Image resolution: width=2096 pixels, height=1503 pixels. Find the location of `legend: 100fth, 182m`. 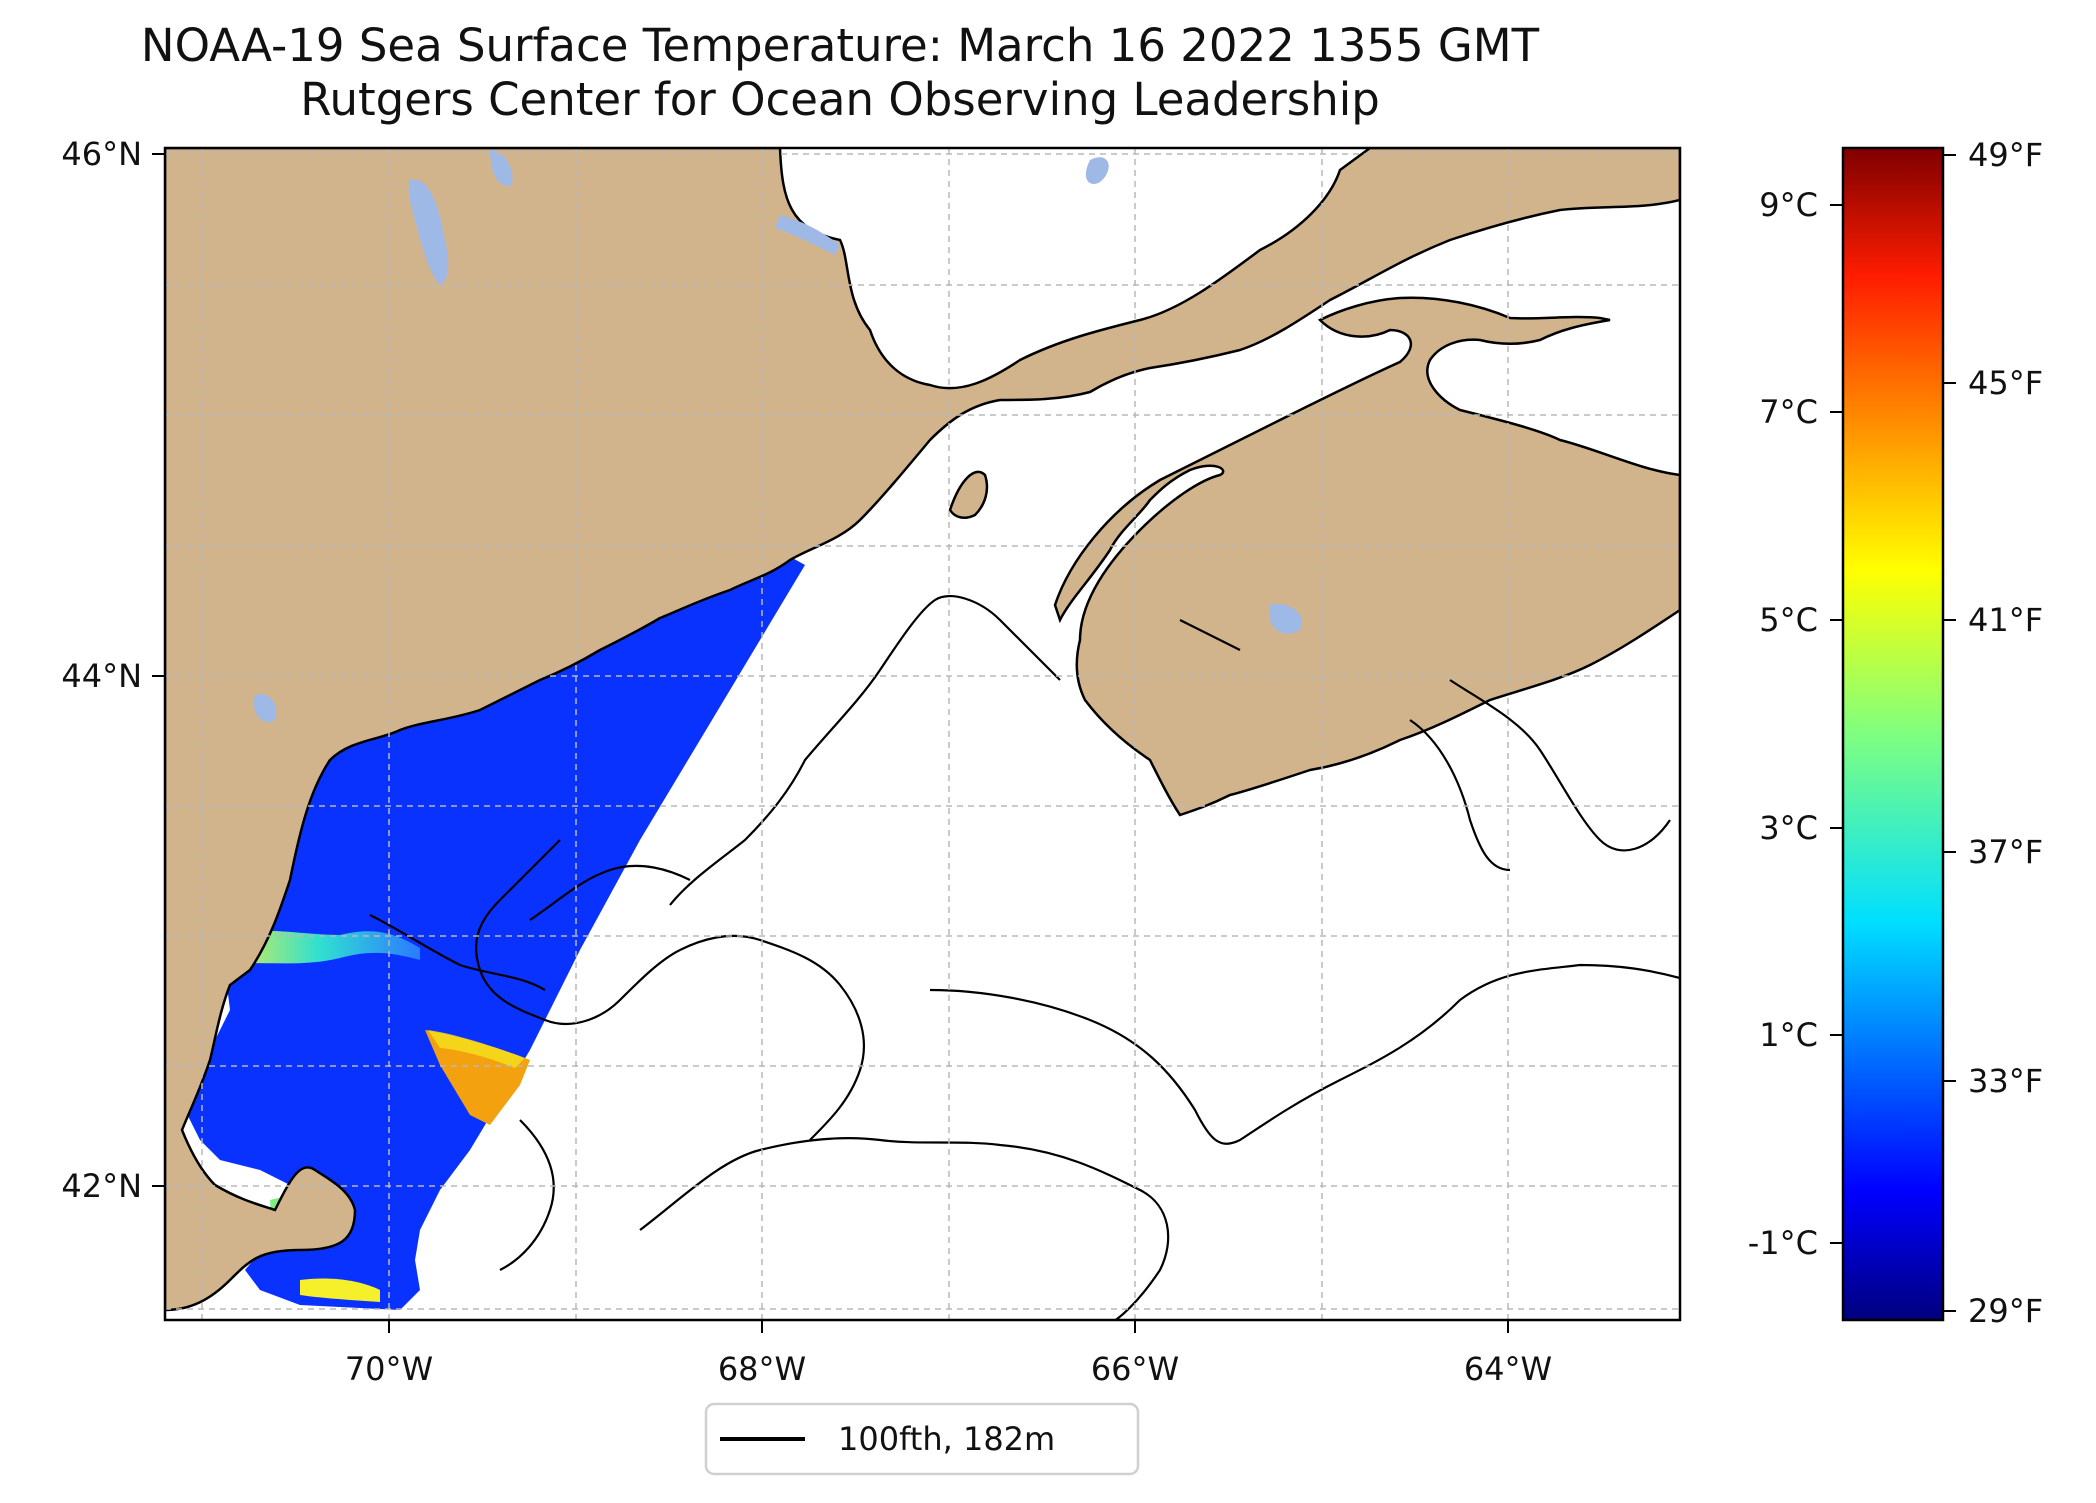

legend: 100fth, 182m is located at coordinates (922, 1439).